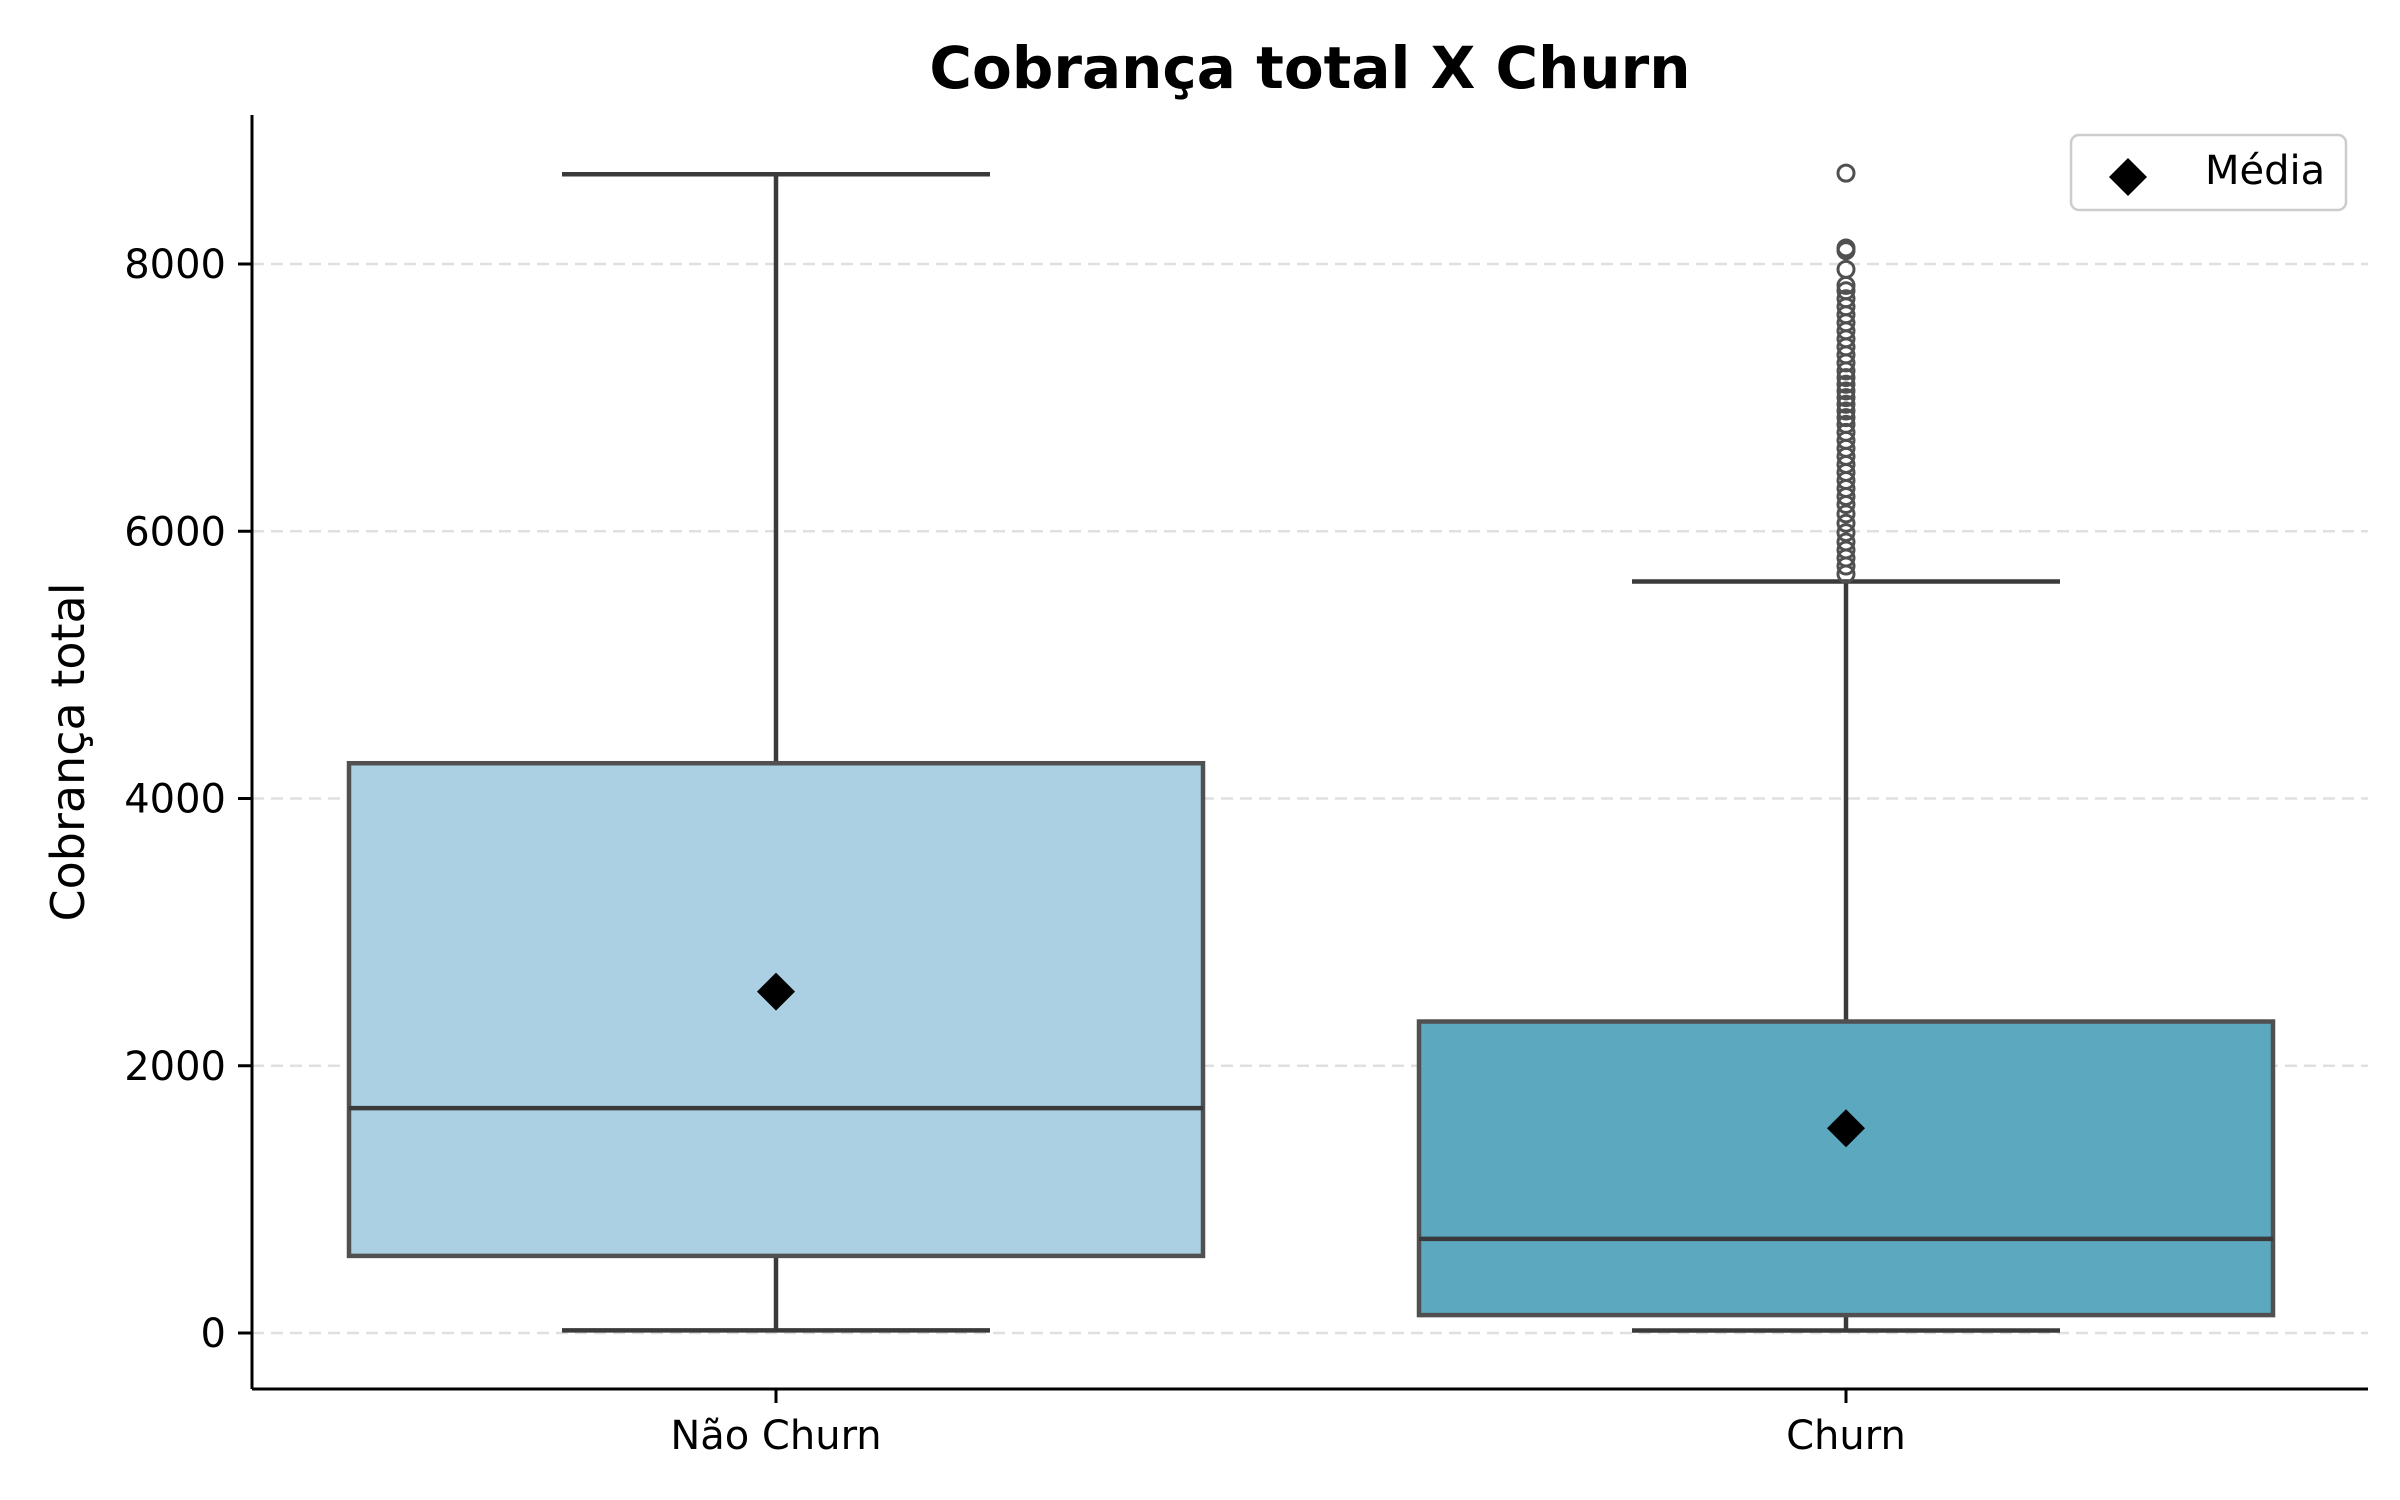 The height and width of the screenshot is (1500, 2400). I want to click on y-tick-label: 4000, so click(175, 800).